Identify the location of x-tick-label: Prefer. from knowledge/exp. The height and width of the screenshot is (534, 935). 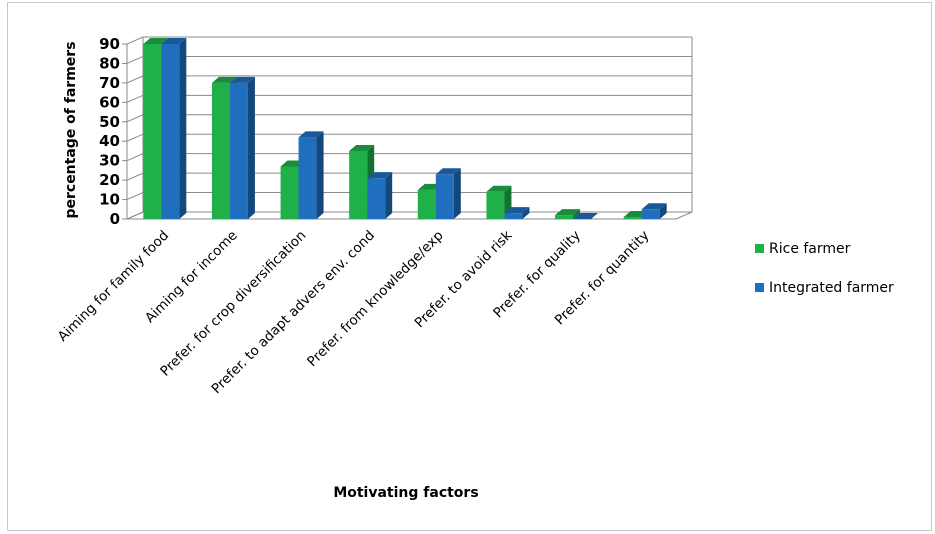
(375, 299).